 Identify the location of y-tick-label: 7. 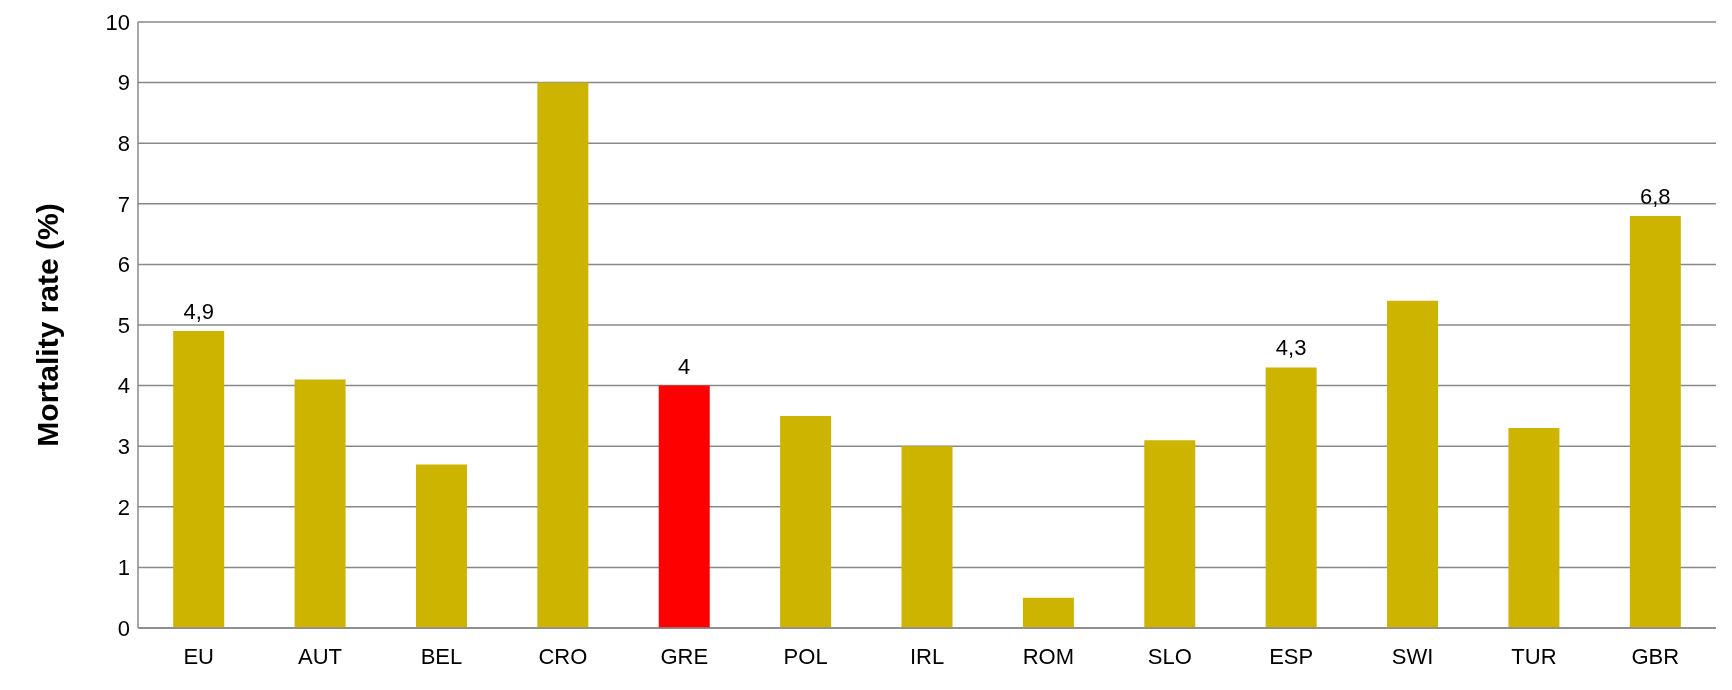
(123, 204).